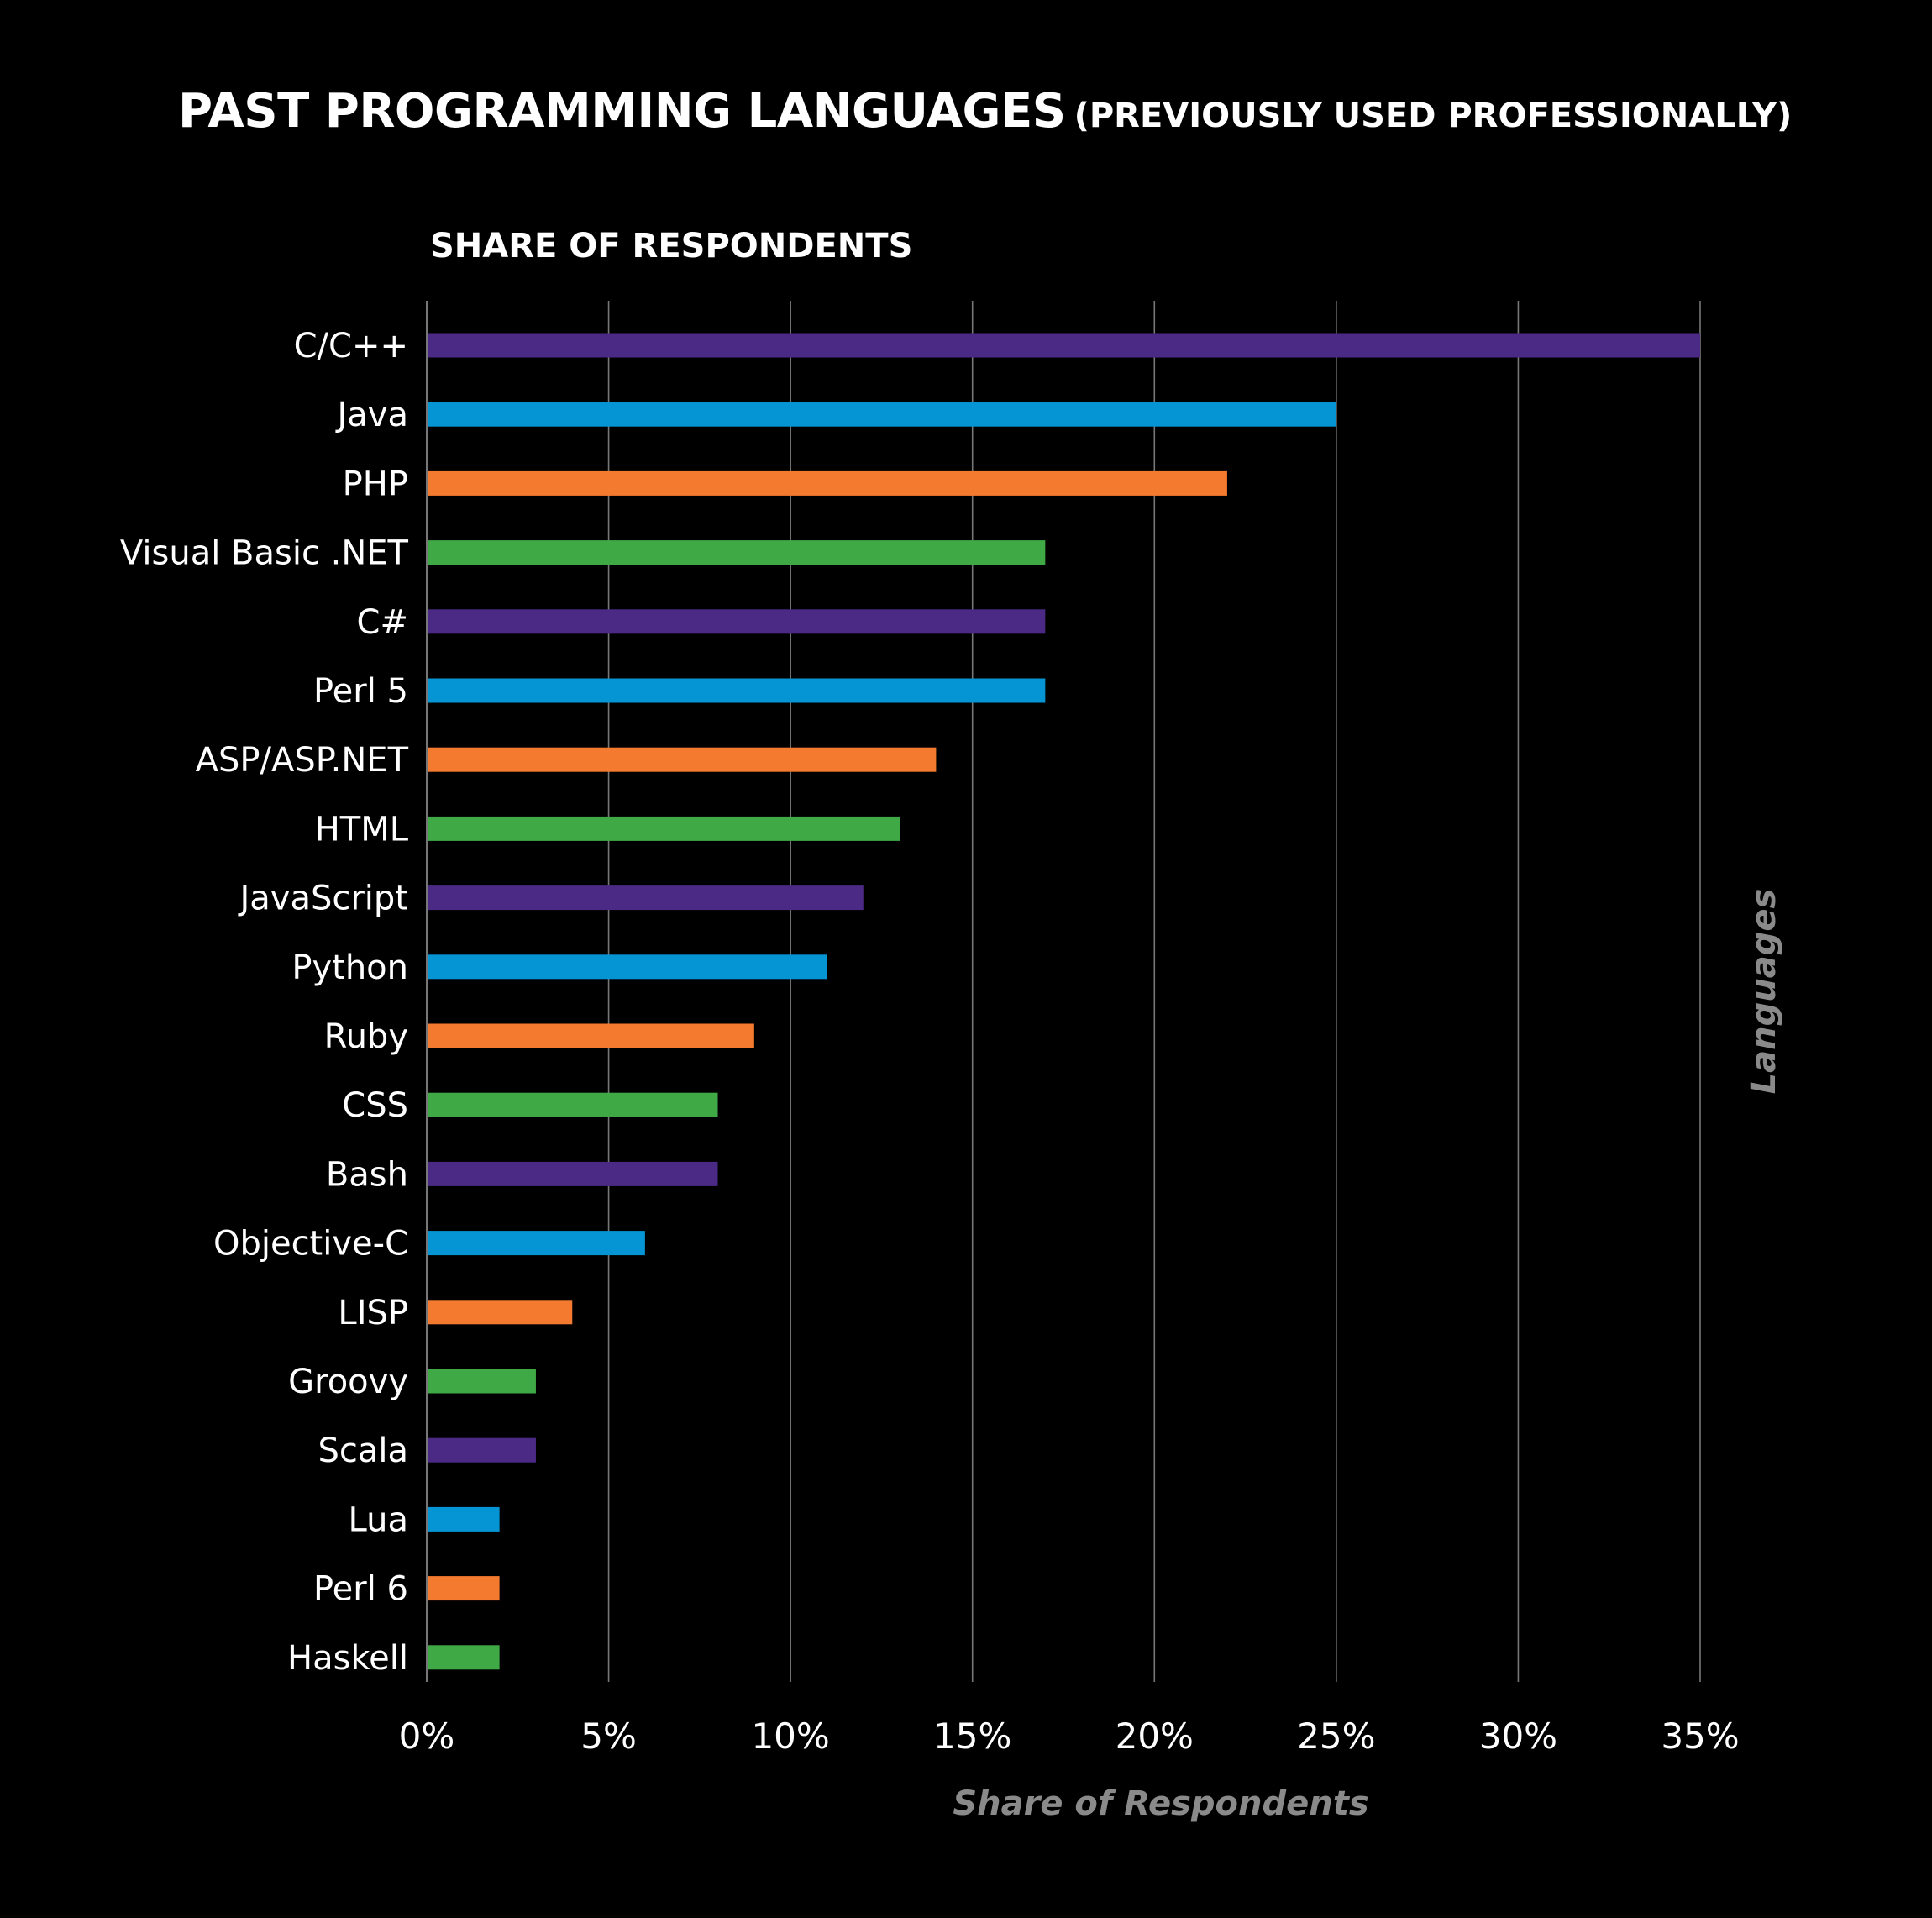 This screenshot has width=1932, height=1918. Describe the element at coordinates (622, 111) in the screenshot. I see `chart-title-main: PAST PROGRAMMING LANGUAGES` at that location.